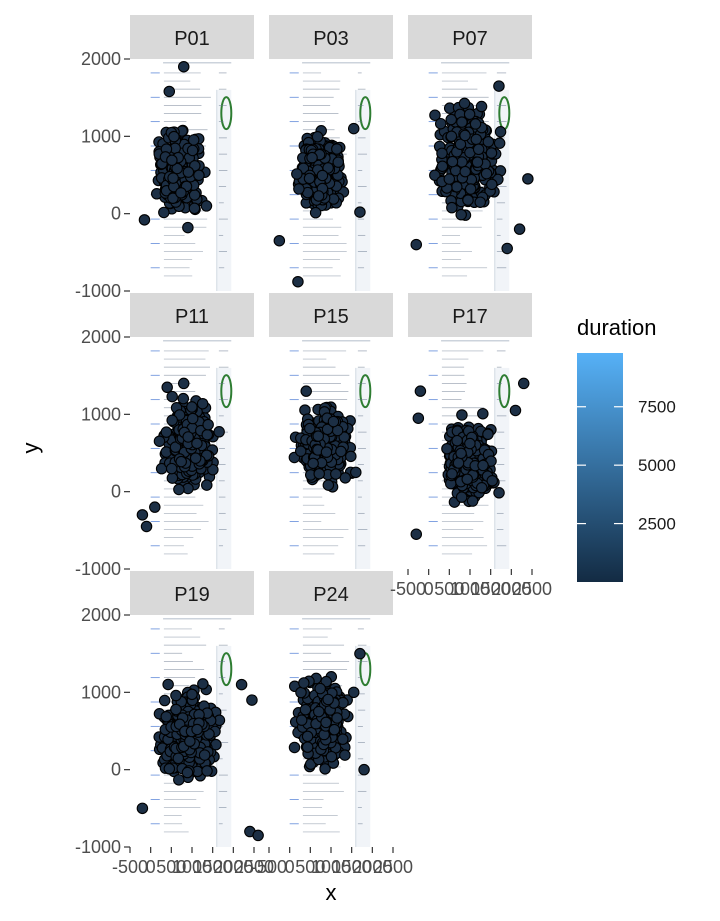 This screenshot has height=921, width=720. I want to click on y-axis-label: y, so click(30, 448).